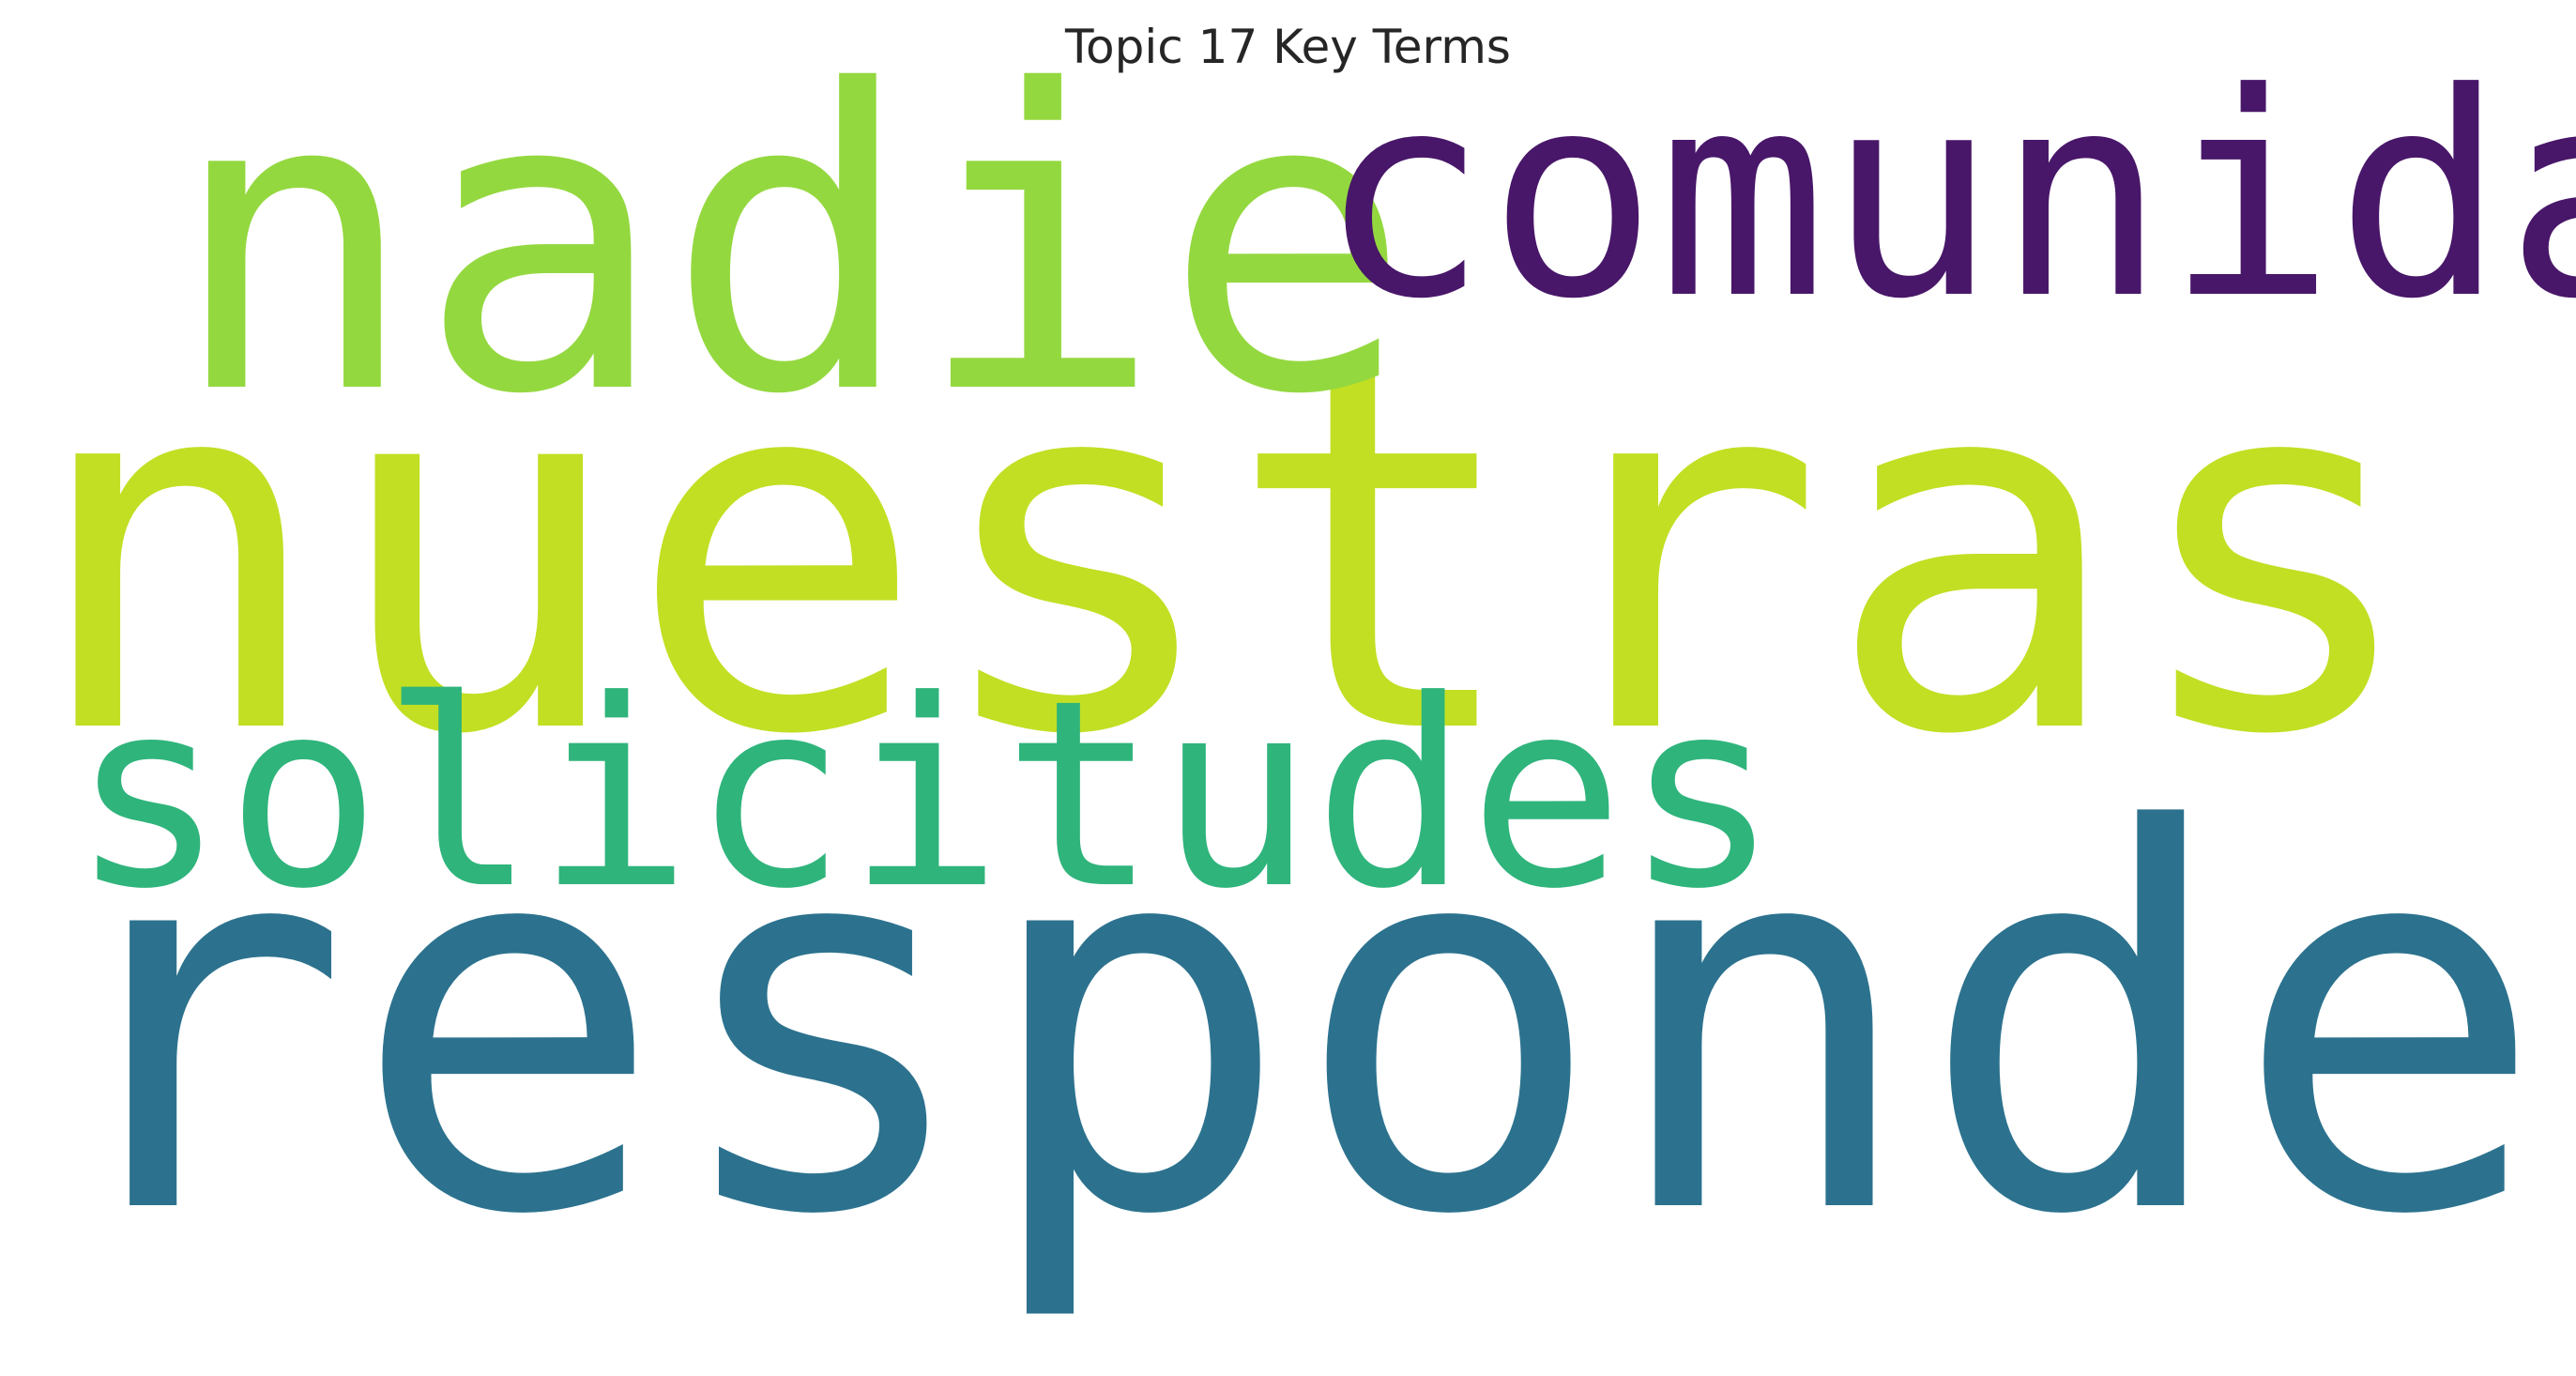 The image size is (2576, 1376). Describe the element at coordinates (1288, 47) in the screenshot. I see `figure-title: Topic 17 Key Terms` at that location.